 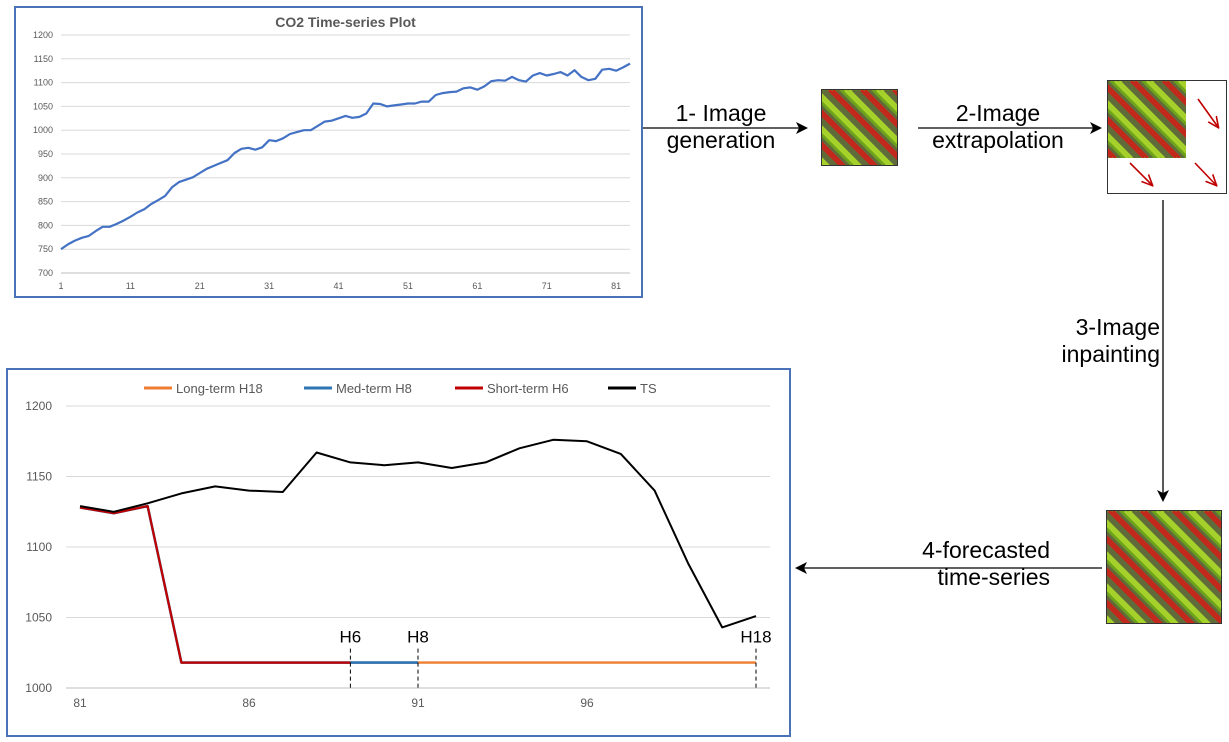 I want to click on step-inpainting-line1: 3-Image, so click(x=1117, y=327).